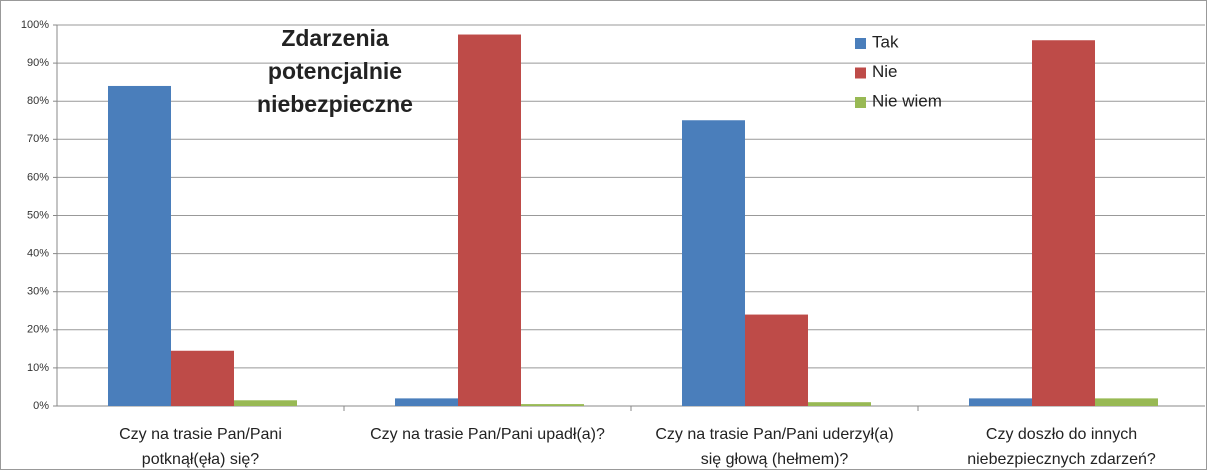 The width and height of the screenshot is (1207, 470). I want to click on y-tick-label: 0%, so click(41, 406).